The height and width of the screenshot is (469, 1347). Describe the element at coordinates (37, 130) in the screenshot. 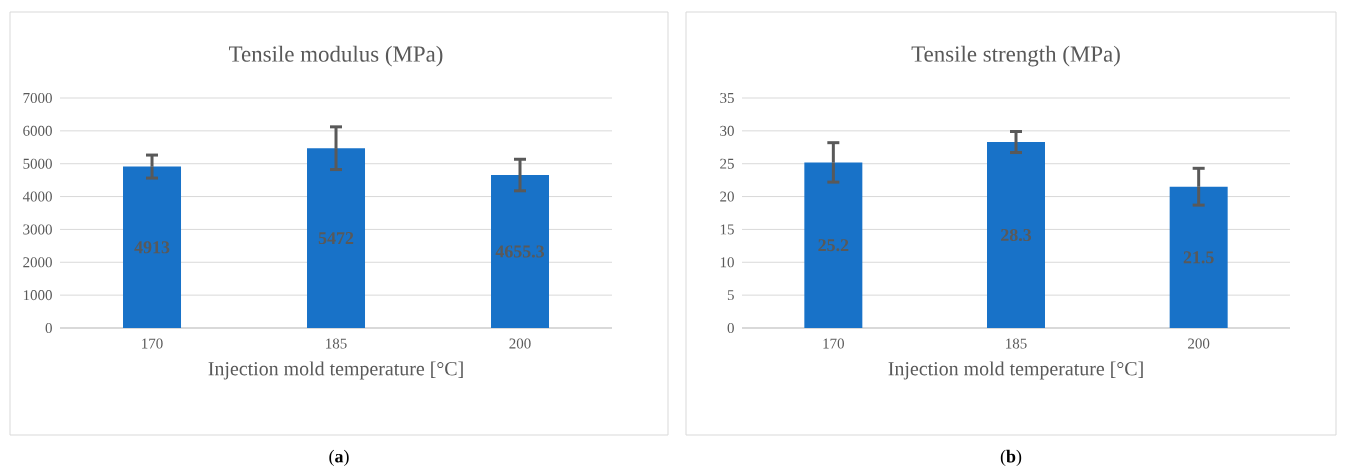

I see `y-tick-label: 6000` at that location.